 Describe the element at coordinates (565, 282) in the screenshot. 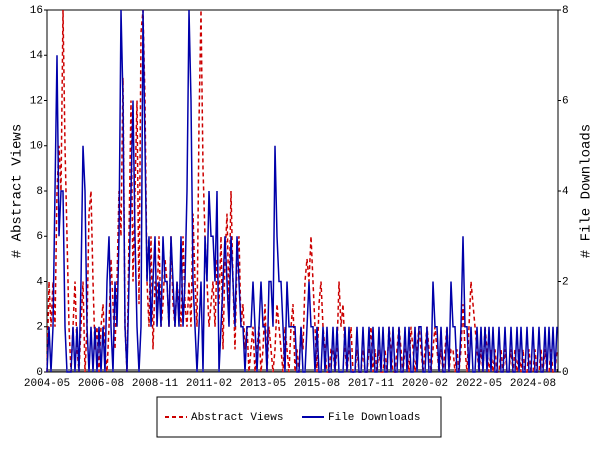

I see `y2-tick-label: 2` at that location.